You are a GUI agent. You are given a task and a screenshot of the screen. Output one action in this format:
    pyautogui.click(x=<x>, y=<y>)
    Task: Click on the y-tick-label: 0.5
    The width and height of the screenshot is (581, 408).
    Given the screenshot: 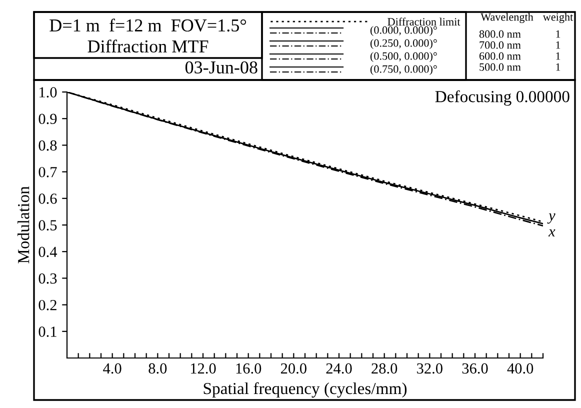 What is the action you would take?
    pyautogui.click(x=47, y=225)
    